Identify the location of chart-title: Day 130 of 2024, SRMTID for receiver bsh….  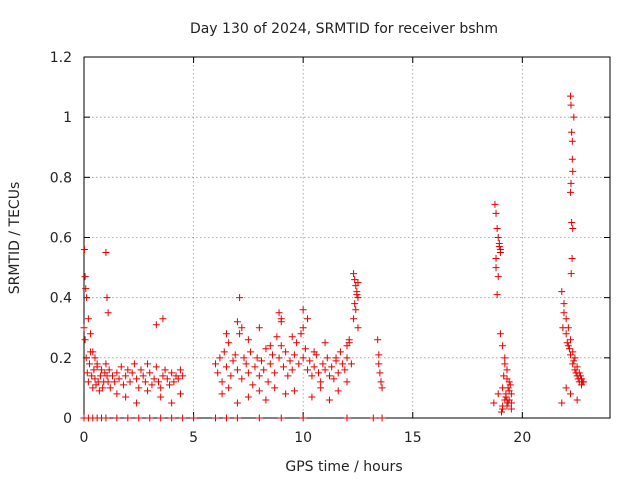
(344, 29).